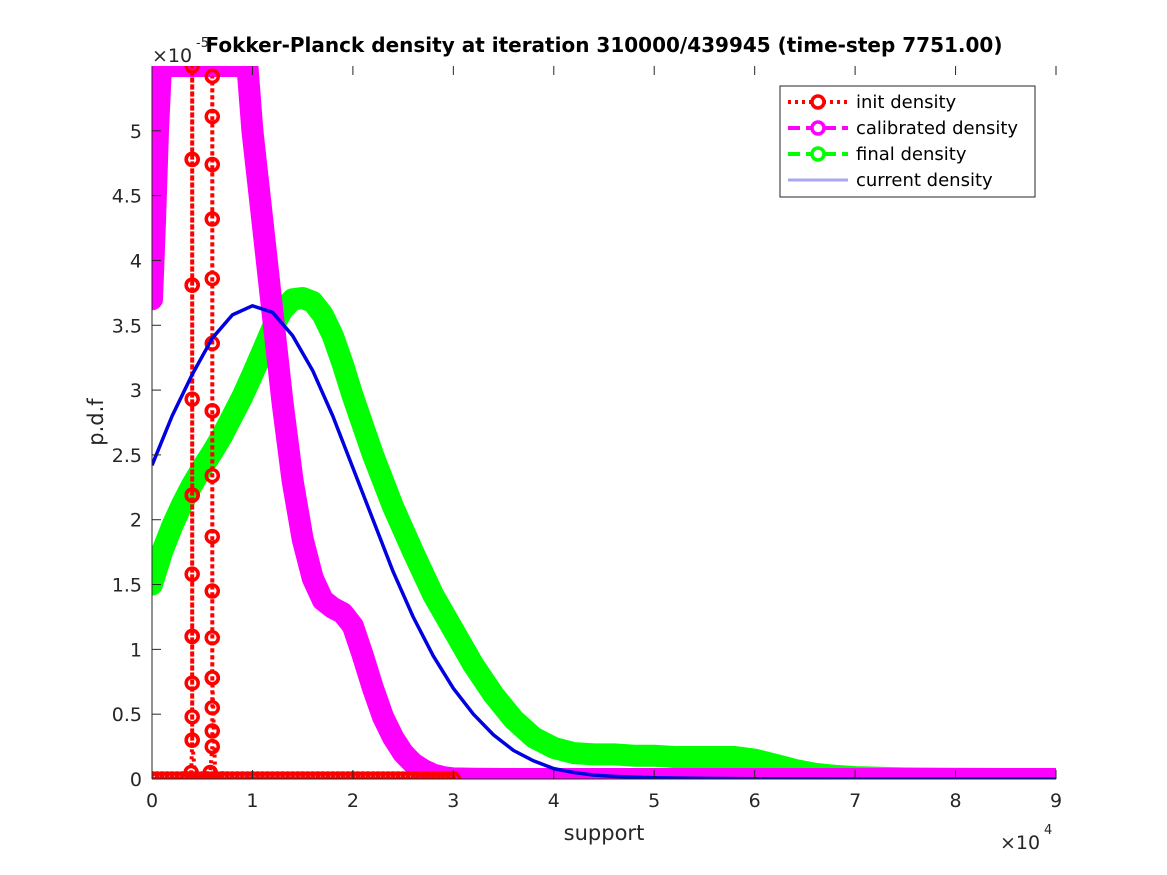  Describe the element at coordinates (818, 154) in the screenshot. I see `legend-marker-final-density` at that location.